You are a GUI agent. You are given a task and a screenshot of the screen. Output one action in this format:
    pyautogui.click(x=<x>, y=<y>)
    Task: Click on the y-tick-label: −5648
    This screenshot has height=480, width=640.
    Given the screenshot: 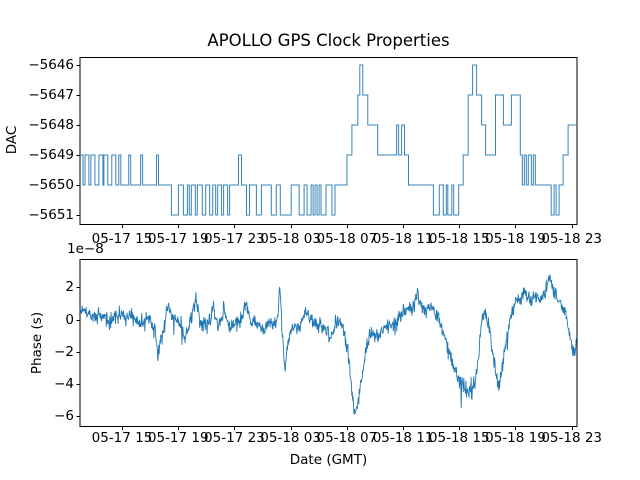 What is the action you would take?
    pyautogui.click(x=51, y=125)
    